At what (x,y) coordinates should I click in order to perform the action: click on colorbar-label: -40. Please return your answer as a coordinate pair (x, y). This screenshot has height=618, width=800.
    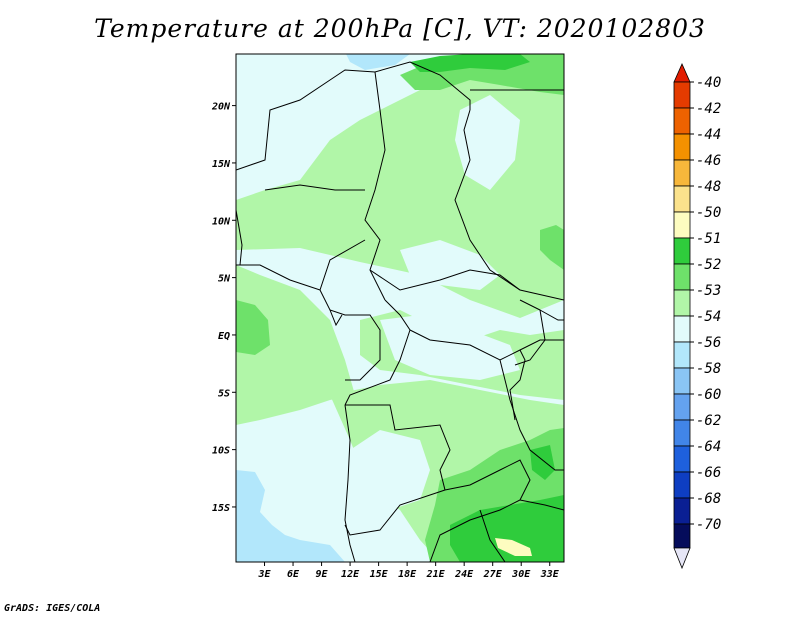
    Looking at the image, I should click on (708, 83).